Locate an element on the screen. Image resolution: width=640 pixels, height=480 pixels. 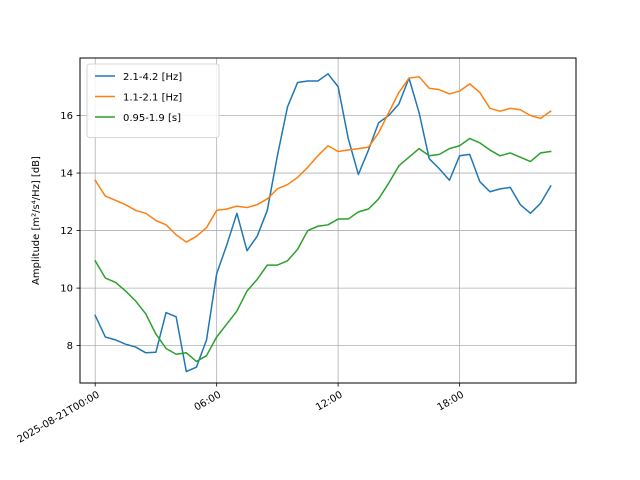
x-tick-label: 18:00 is located at coordinates (451, 402).